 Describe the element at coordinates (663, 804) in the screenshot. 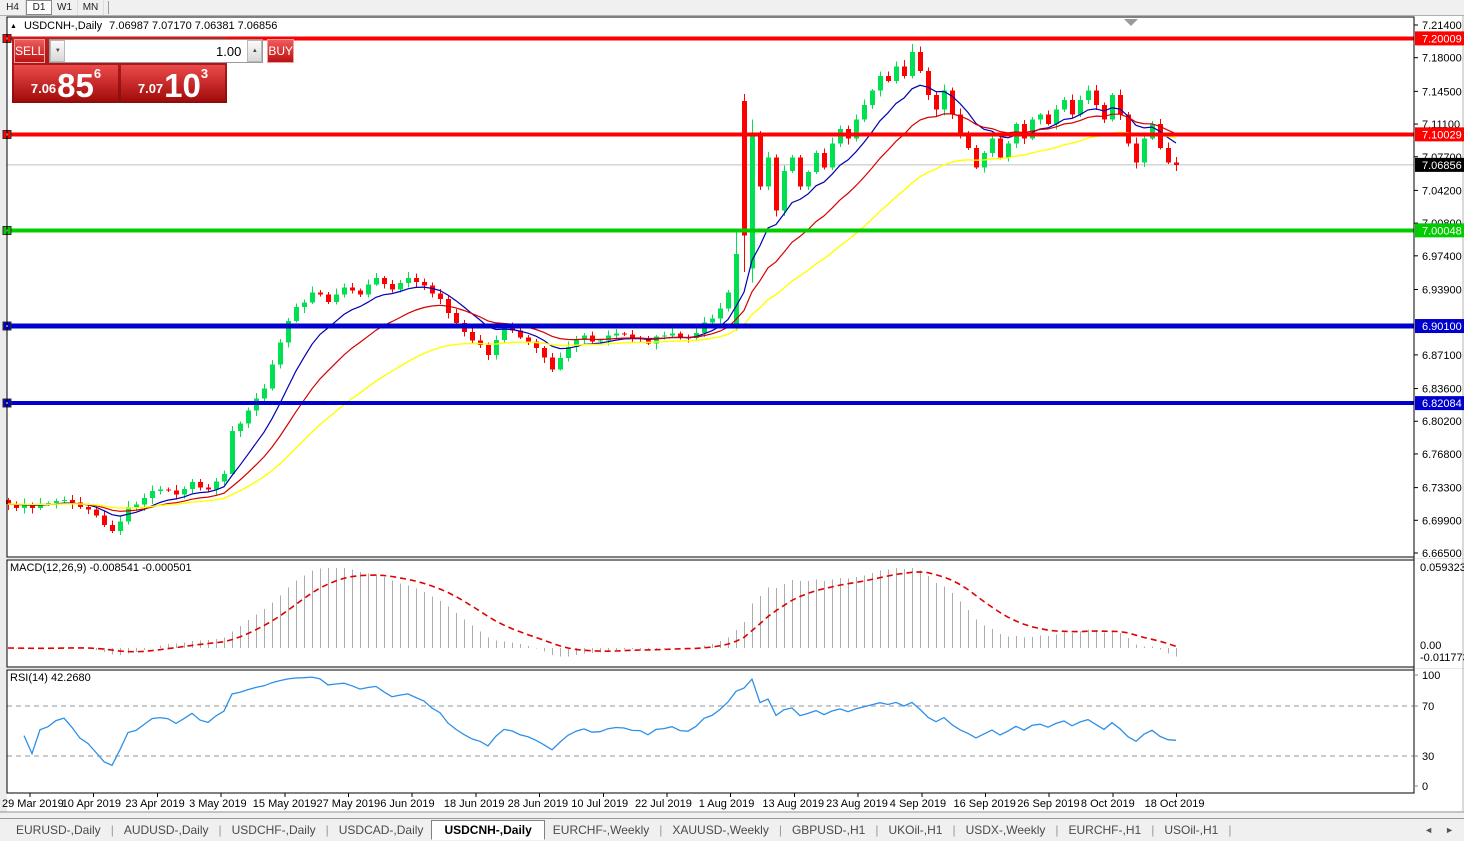

I see `svg-text: 22 Jul 2019` at that location.